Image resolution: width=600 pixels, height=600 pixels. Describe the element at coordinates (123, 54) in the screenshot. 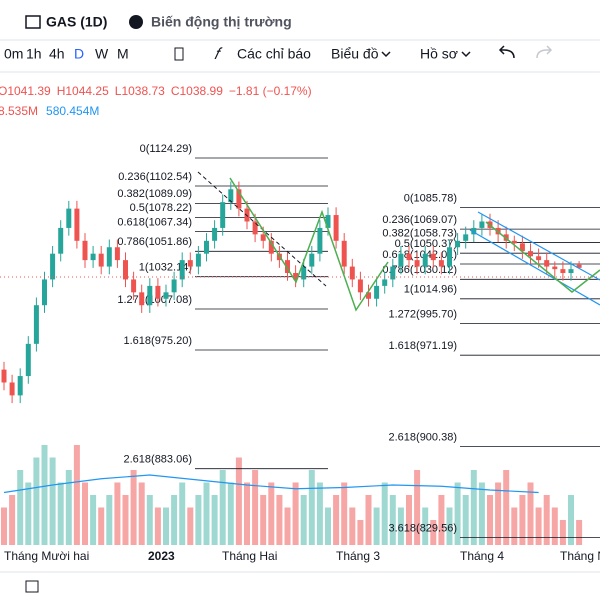

I see `interval-button: M` at that location.